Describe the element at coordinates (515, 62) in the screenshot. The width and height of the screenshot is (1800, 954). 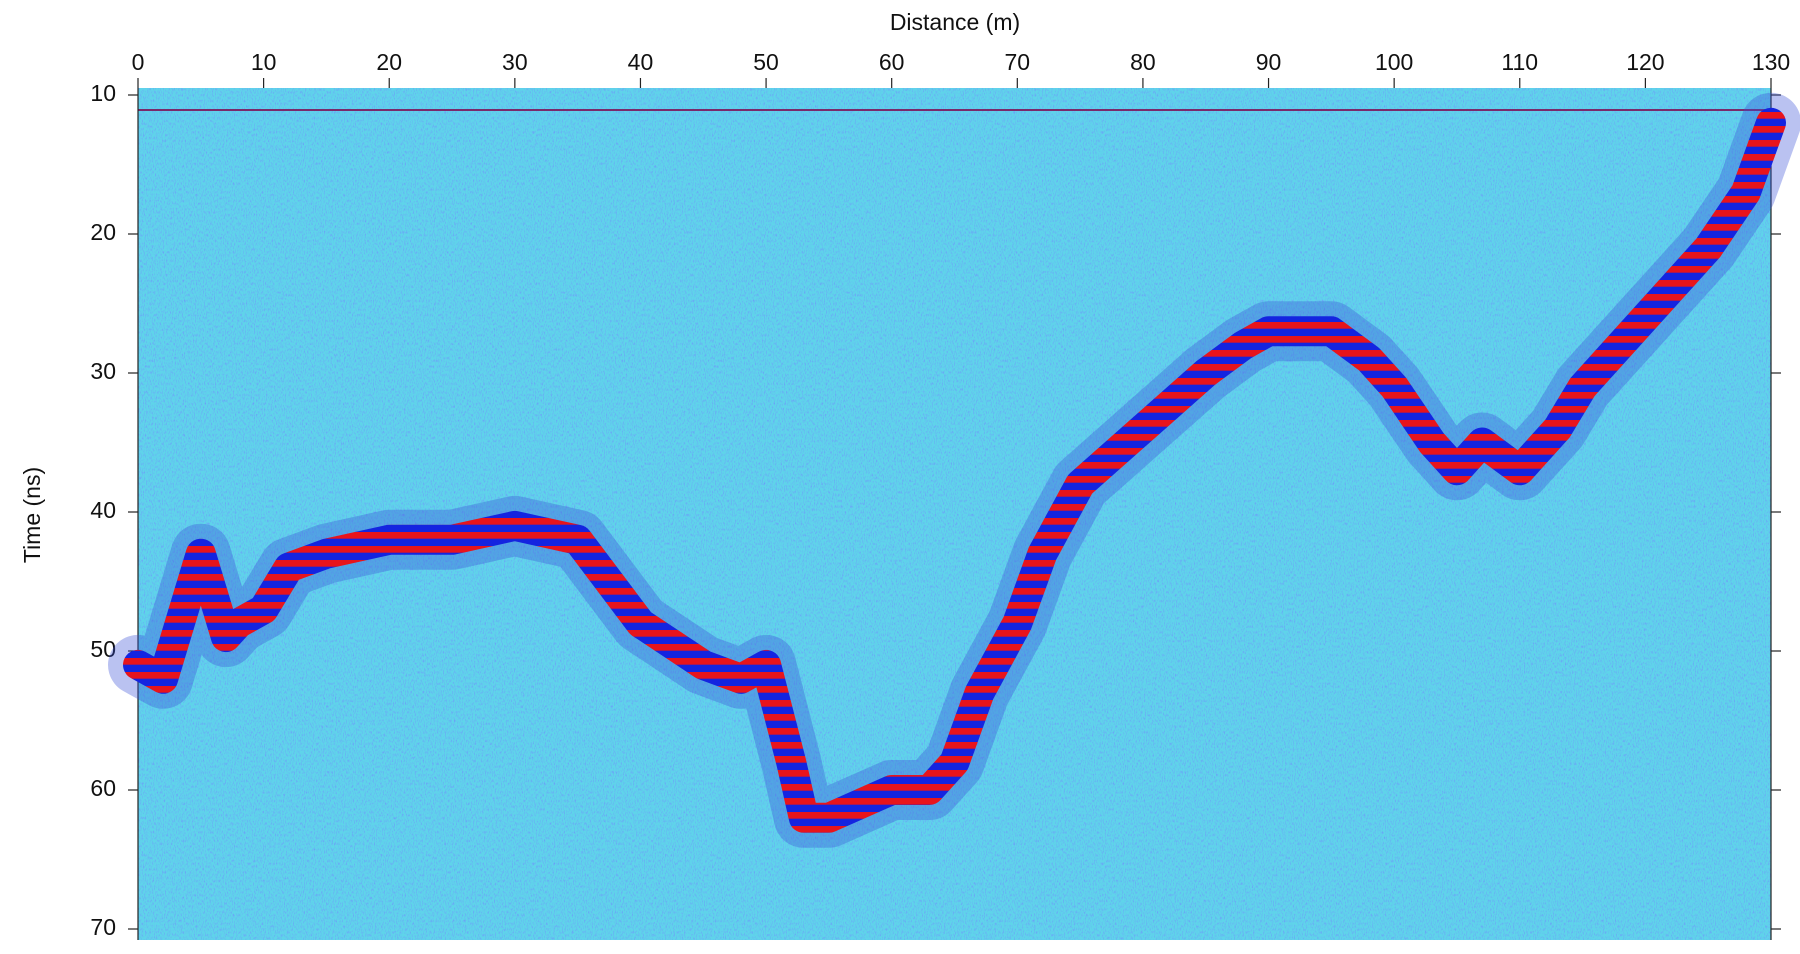
I see `x-tick-label: 30` at that location.